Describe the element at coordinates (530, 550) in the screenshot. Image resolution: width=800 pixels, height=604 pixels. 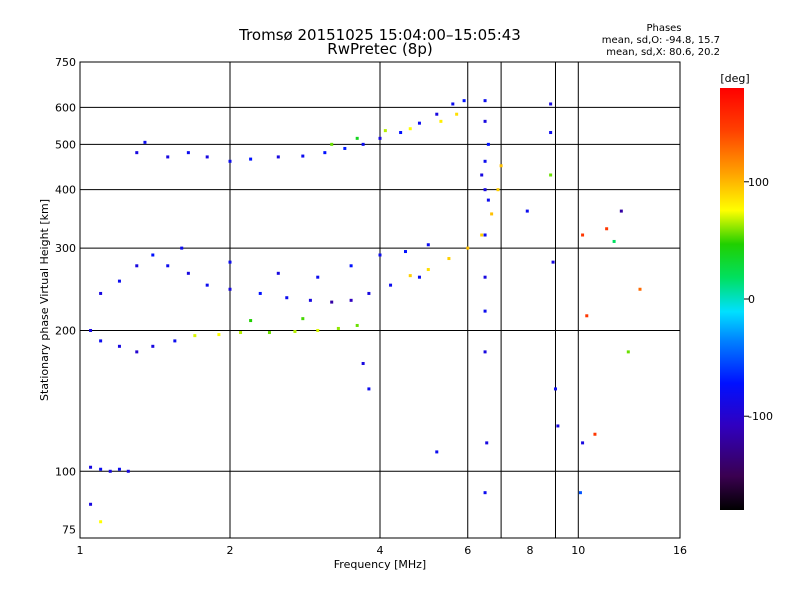
I see `x-tick-label: 8` at that location.